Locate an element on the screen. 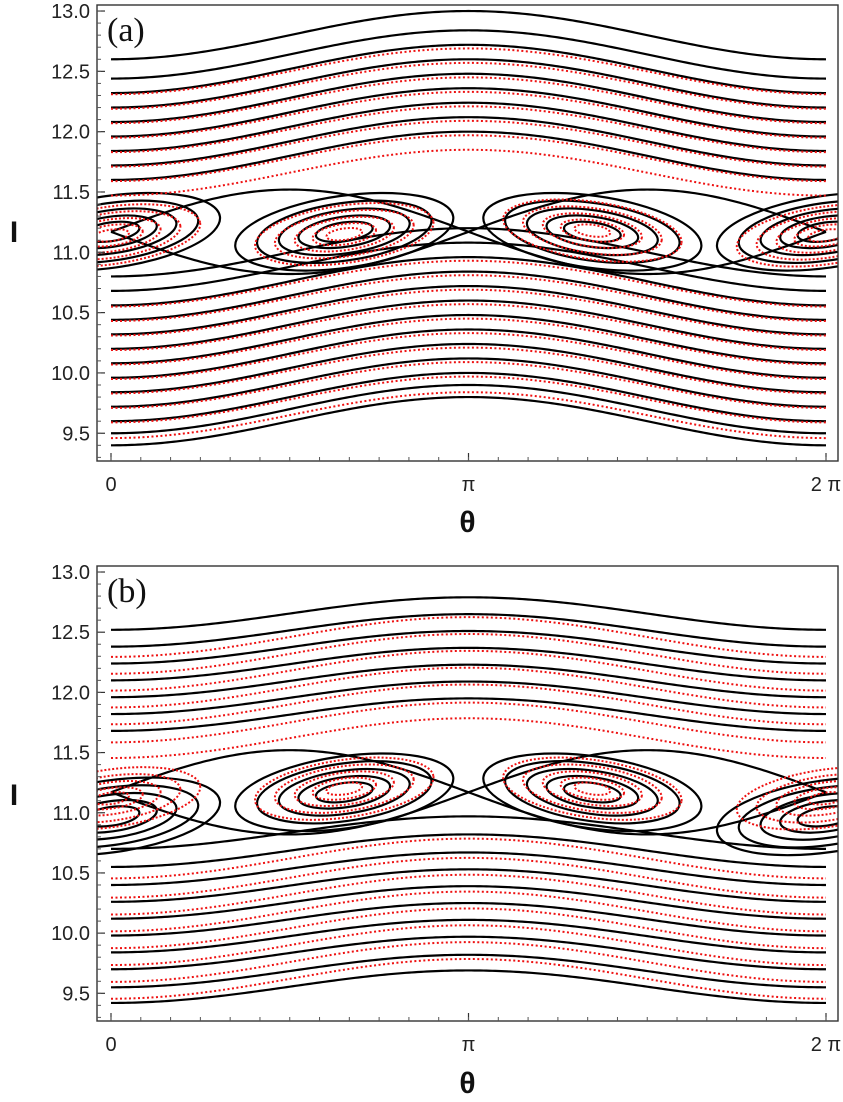 This screenshot has height=1102, width=843. y-tick-label: 10.0 is located at coordinates (70, 374).